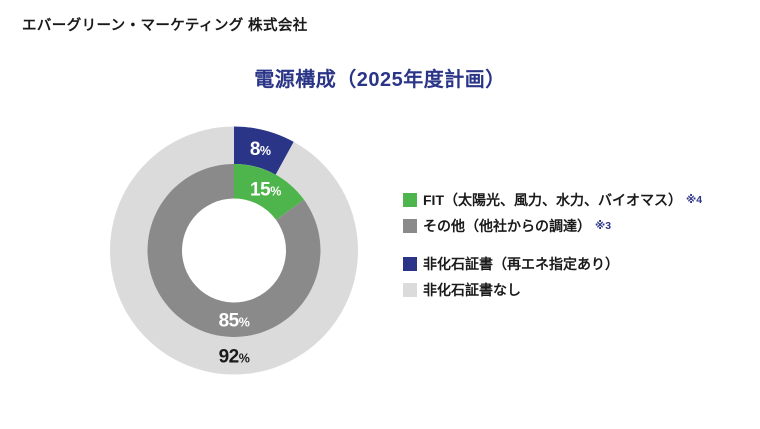  I want to click on donut-value-label: 92%, so click(234, 356).